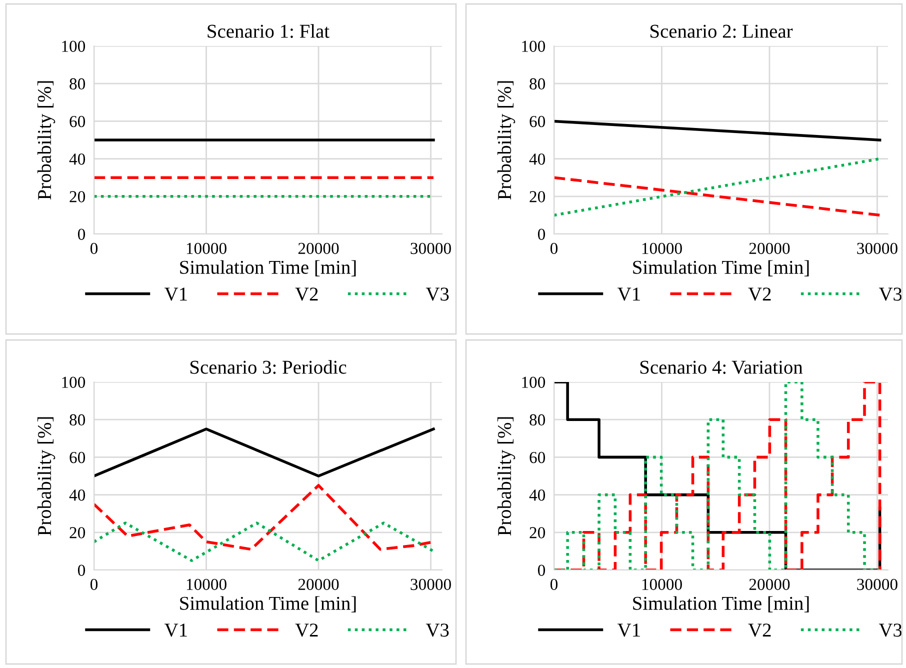 The image size is (906, 668). What do you see at coordinates (264, 542) in the screenshot?
I see `line-series` at bounding box center [264, 542].